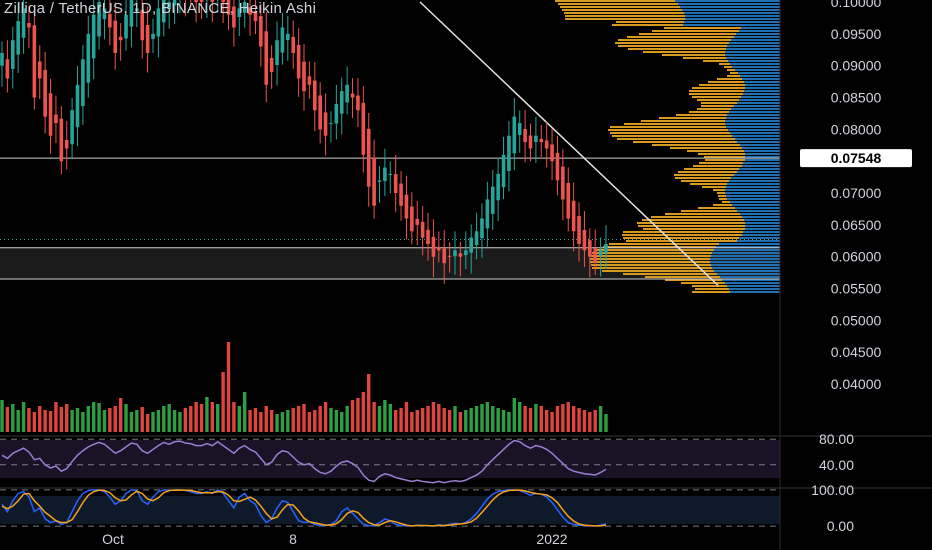  Describe the element at coordinates (832, 490) in the screenshot. I see `stoch-tick-label: 100.00` at that location.